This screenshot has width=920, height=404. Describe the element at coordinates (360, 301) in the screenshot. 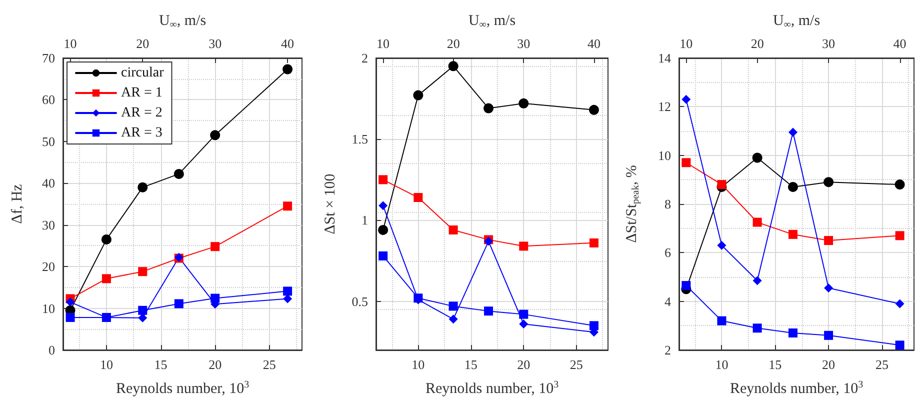

I see `y-tick-label: 0.5` at that location.